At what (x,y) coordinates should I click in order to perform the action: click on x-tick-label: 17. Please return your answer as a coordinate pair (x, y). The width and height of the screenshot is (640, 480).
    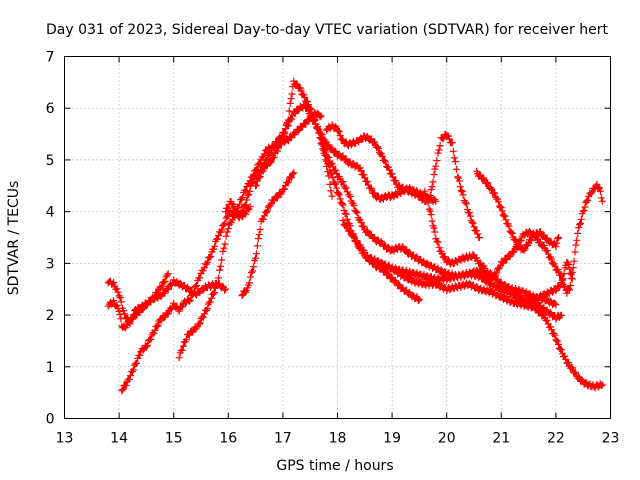
    Looking at the image, I should click on (283, 439).